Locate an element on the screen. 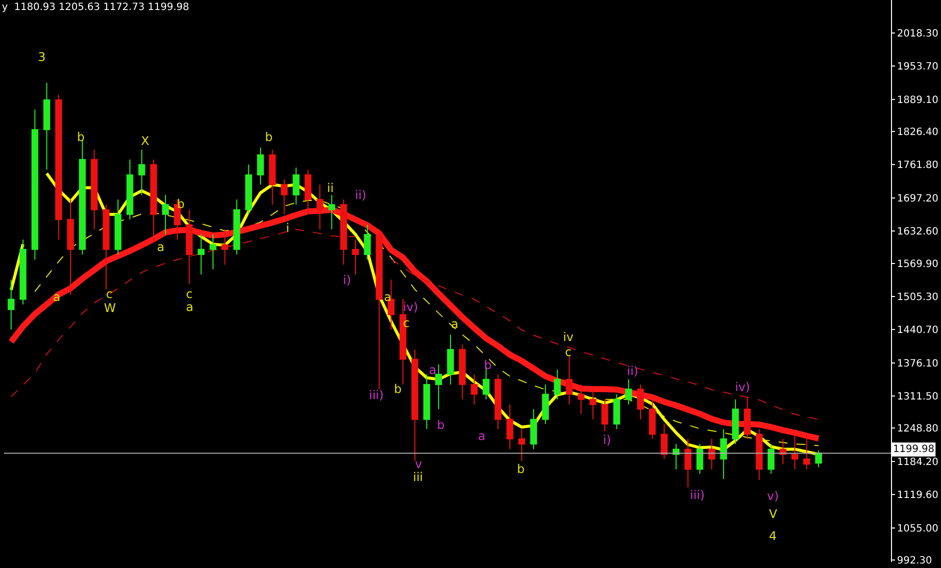 The width and height of the screenshot is (941, 568). y-tick-label: 1119.60 is located at coordinates (917, 496).